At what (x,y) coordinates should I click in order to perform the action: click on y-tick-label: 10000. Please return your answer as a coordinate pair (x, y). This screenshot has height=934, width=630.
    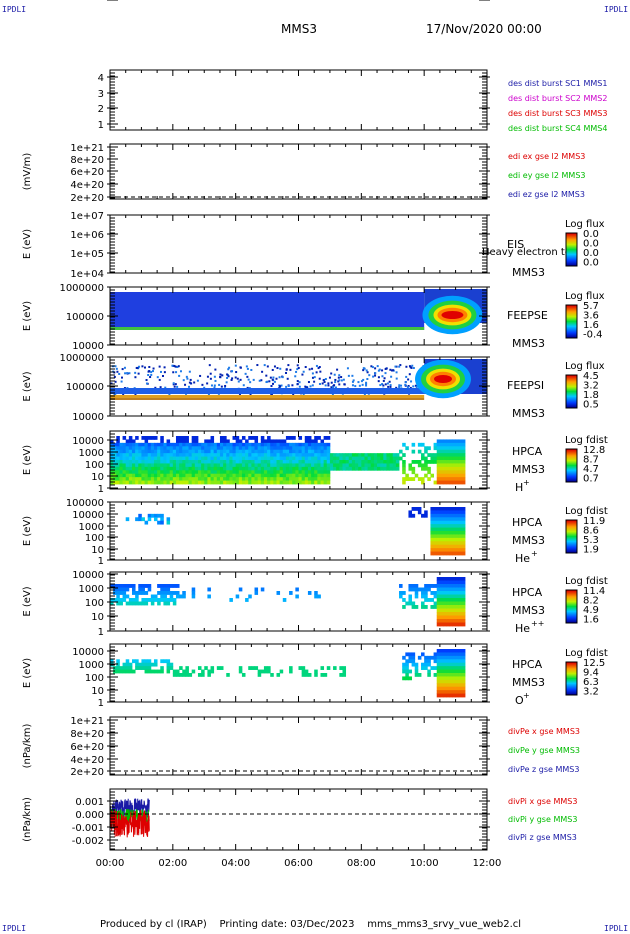
    Looking at the image, I should click on (88, 575).